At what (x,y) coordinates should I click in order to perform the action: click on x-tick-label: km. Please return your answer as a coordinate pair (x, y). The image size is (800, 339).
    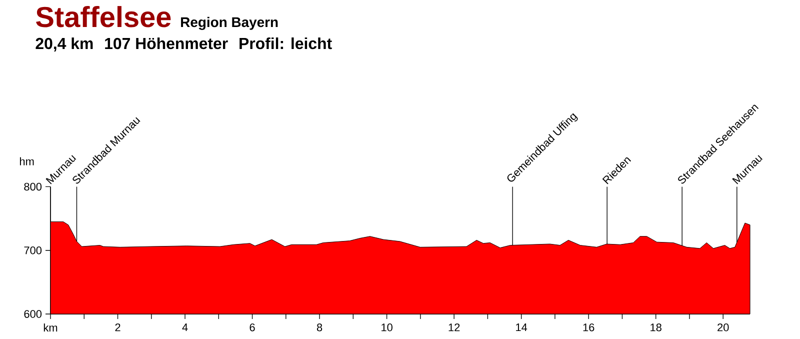
    Looking at the image, I should click on (51, 328).